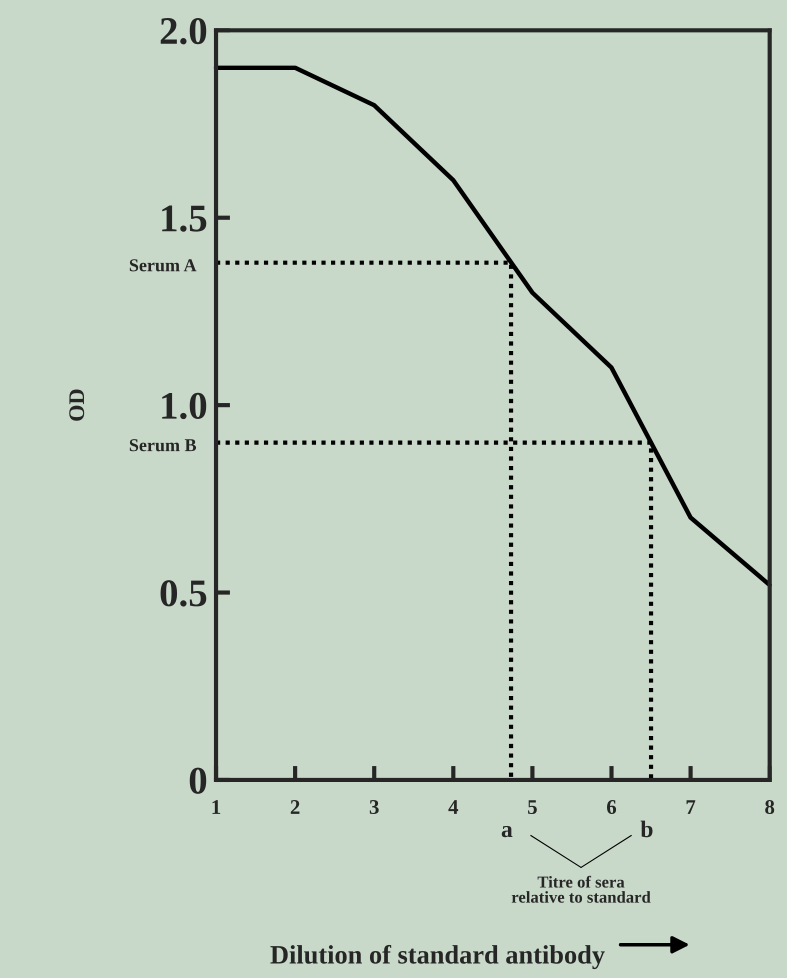 This screenshot has width=787, height=978. Describe the element at coordinates (216, 807) in the screenshot. I see `x-tick-label: 1` at that location.